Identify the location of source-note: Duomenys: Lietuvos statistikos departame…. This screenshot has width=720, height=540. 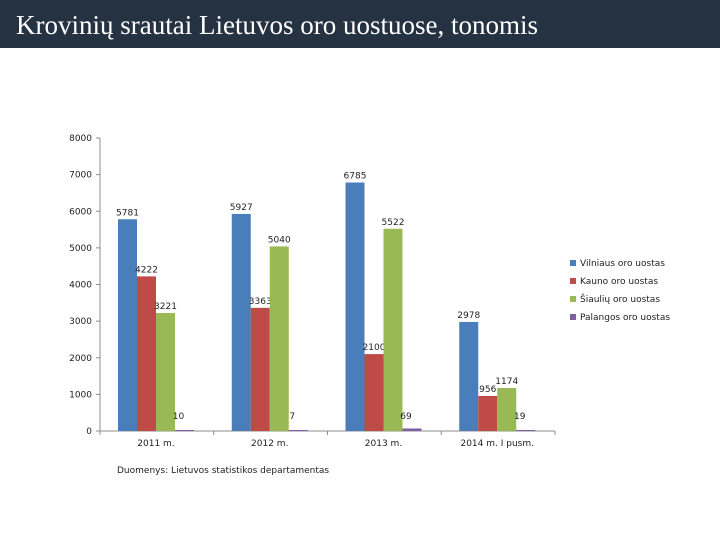
(223, 471).